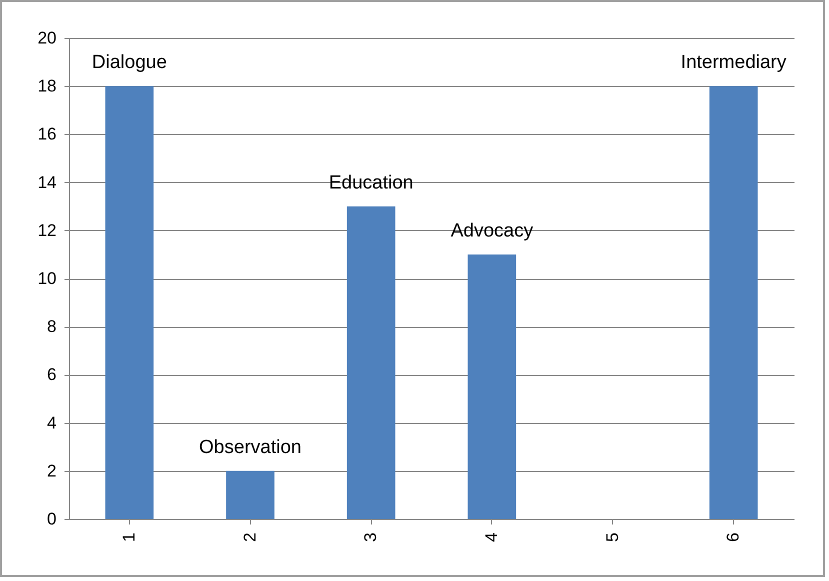  I want to click on y-tick-label: 8, so click(51, 326).